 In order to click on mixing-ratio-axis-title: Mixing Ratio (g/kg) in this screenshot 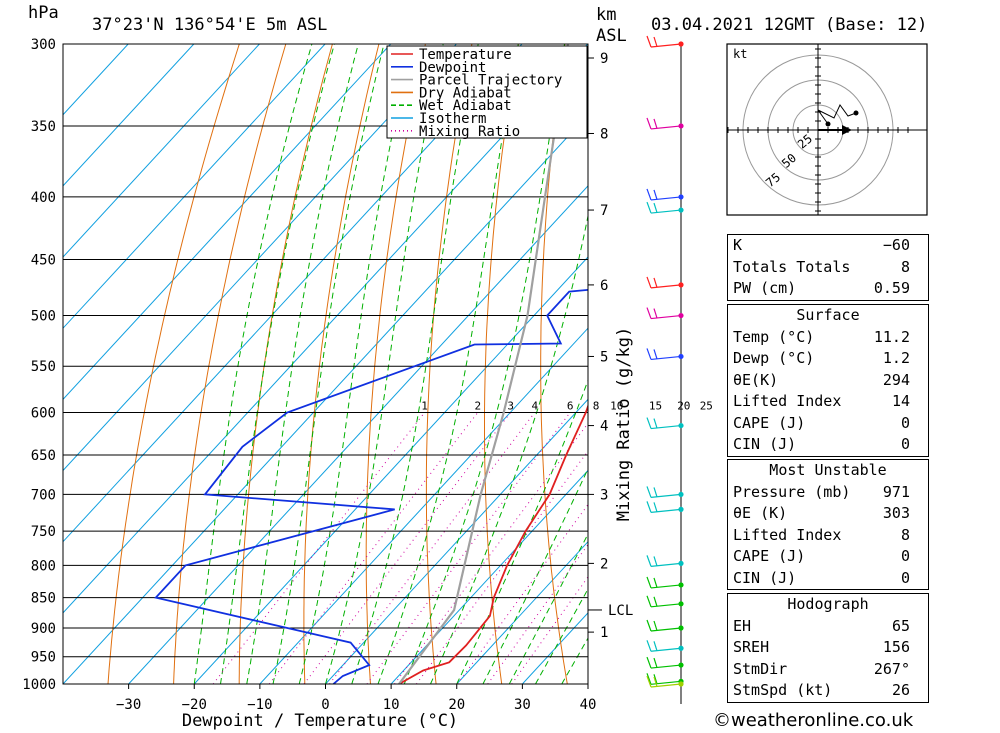, I will do `click(624, 424)`.